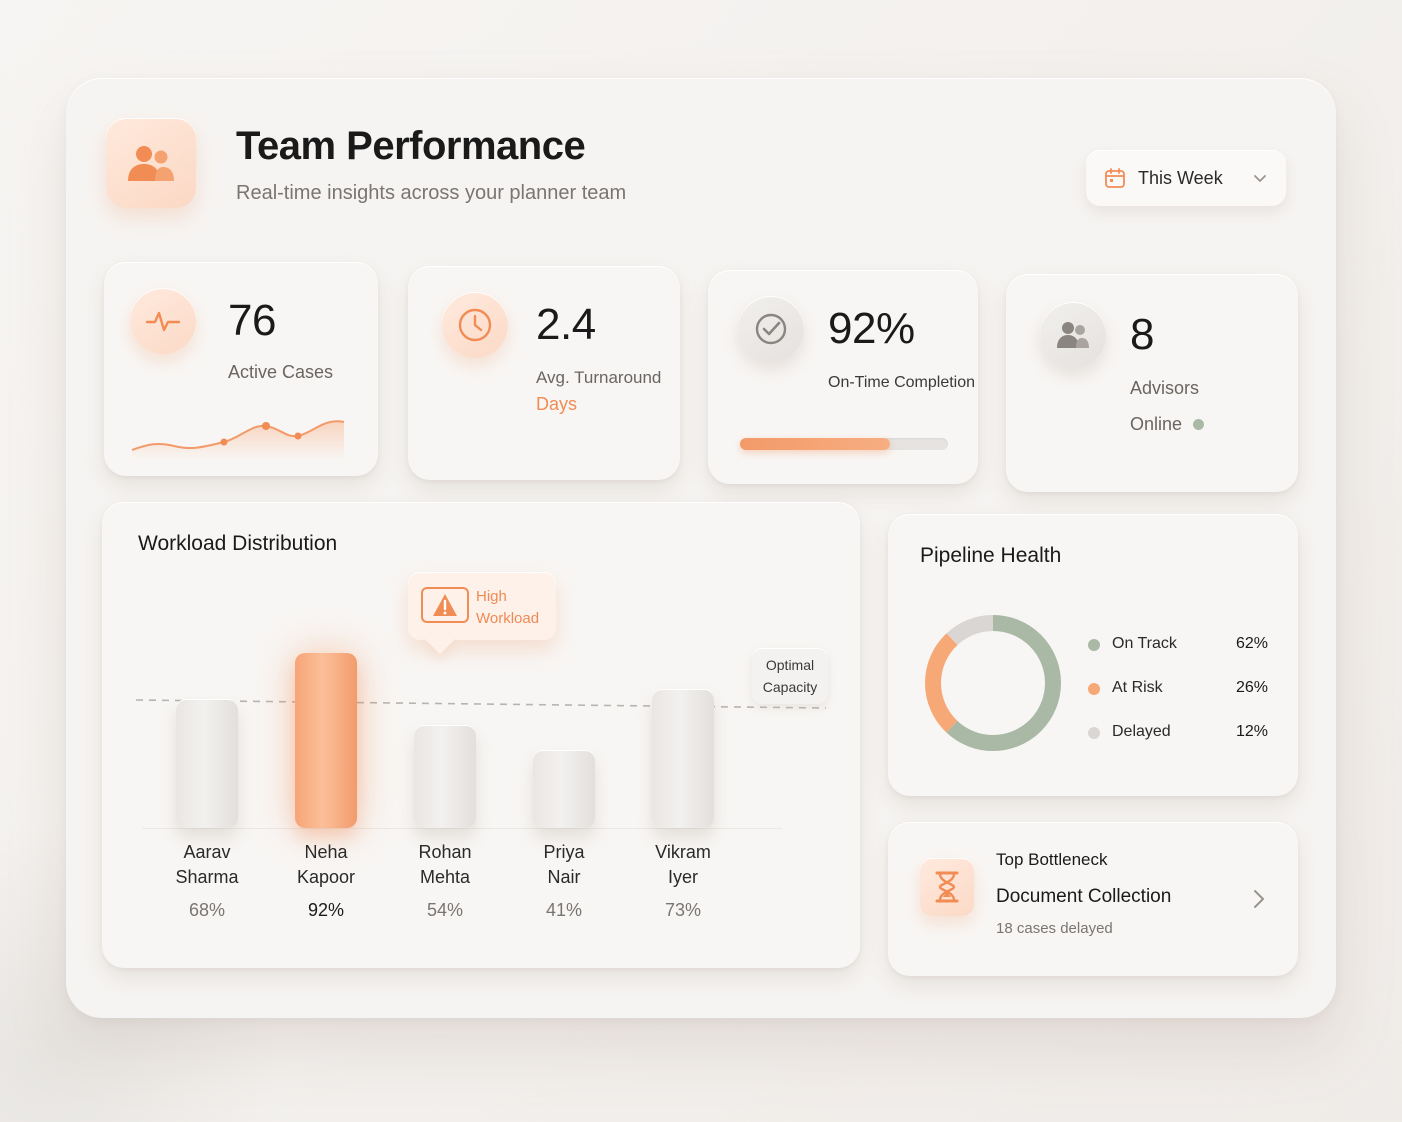 This screenshot has width=1402, height=1122. What do you see at coordinates (1178, 690) in the screenshot?
I see `legend-item-at-risk: At Risk 26%` at bounding box center [1178, 690].